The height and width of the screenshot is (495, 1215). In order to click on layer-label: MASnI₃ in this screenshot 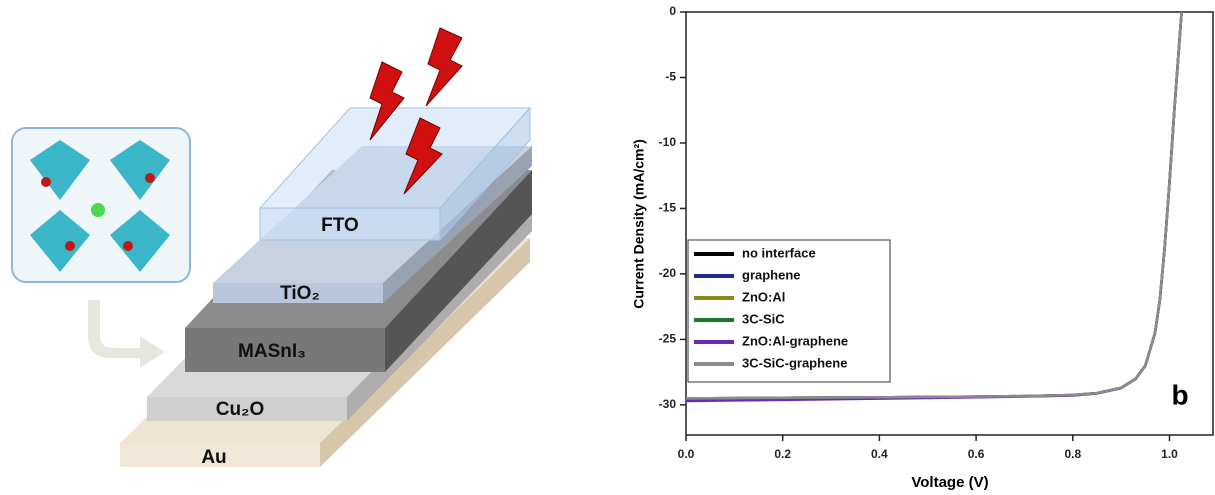, I will do `click(272, 351)`.